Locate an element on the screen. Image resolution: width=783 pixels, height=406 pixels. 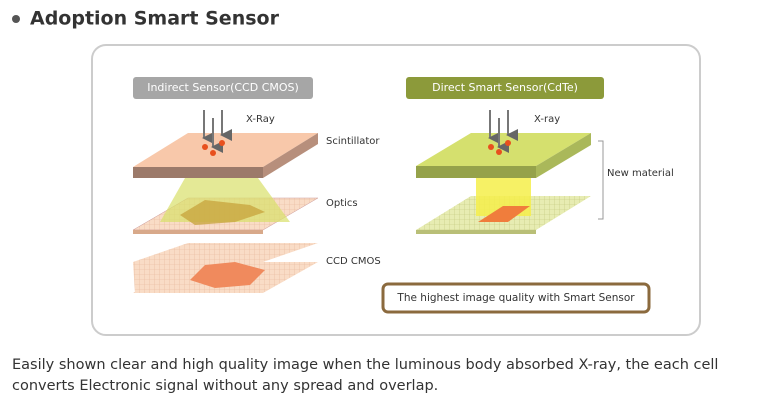
xray-label: X-Ray is located at coordinates (260, 119).